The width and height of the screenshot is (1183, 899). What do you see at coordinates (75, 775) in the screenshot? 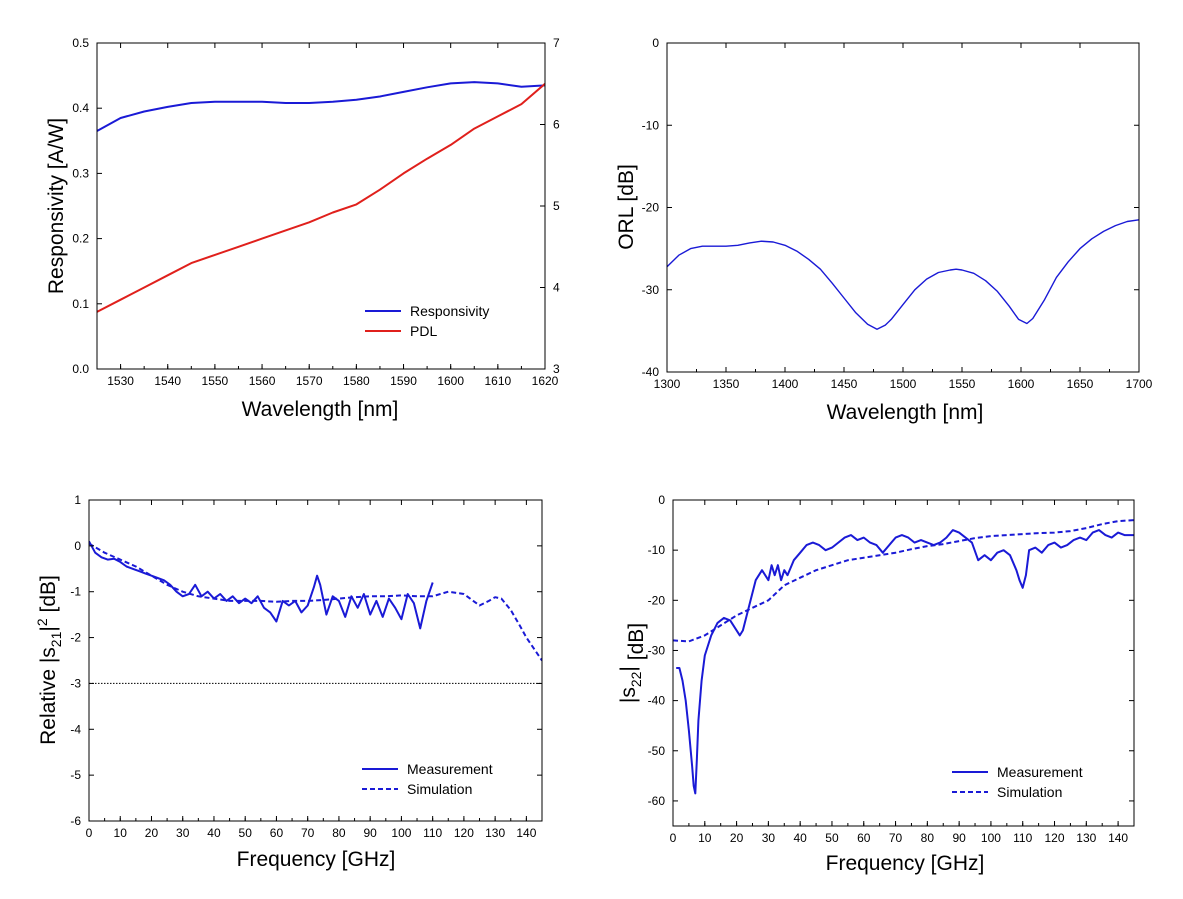
I see `y-tick-label: -5` at bounding box center [75, 775].